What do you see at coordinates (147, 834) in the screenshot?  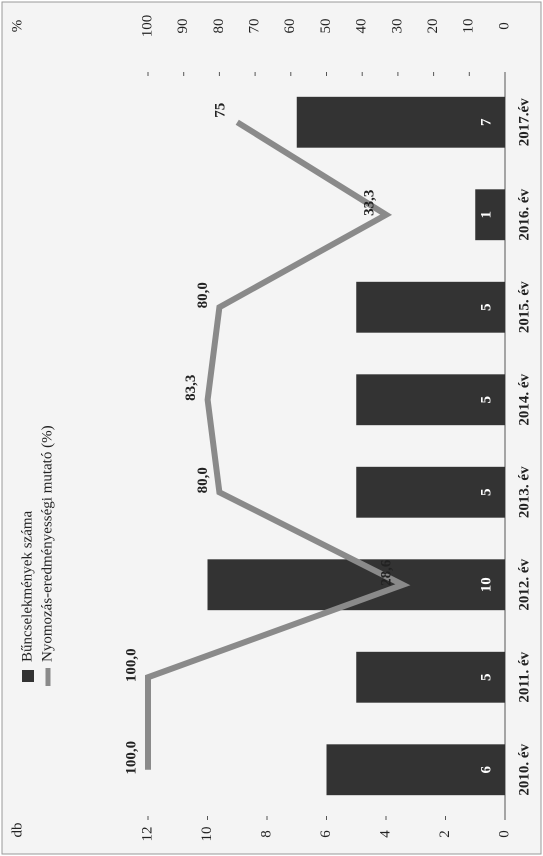 I see `y-tick-label: 12` at bounding box center [147, 834].